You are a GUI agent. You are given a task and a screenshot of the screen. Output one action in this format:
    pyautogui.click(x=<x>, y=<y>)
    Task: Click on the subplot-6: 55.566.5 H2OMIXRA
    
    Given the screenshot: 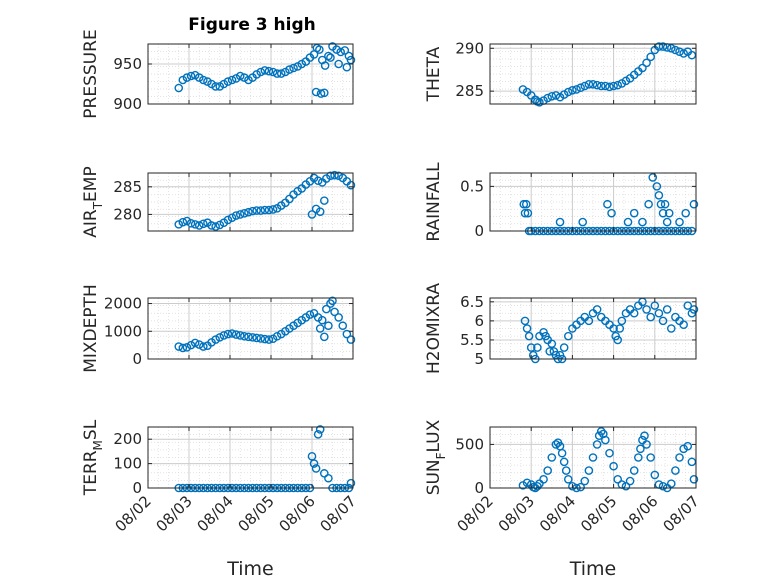 What is the action you would take?
    pyautogui.click(x=561, y=328)
    